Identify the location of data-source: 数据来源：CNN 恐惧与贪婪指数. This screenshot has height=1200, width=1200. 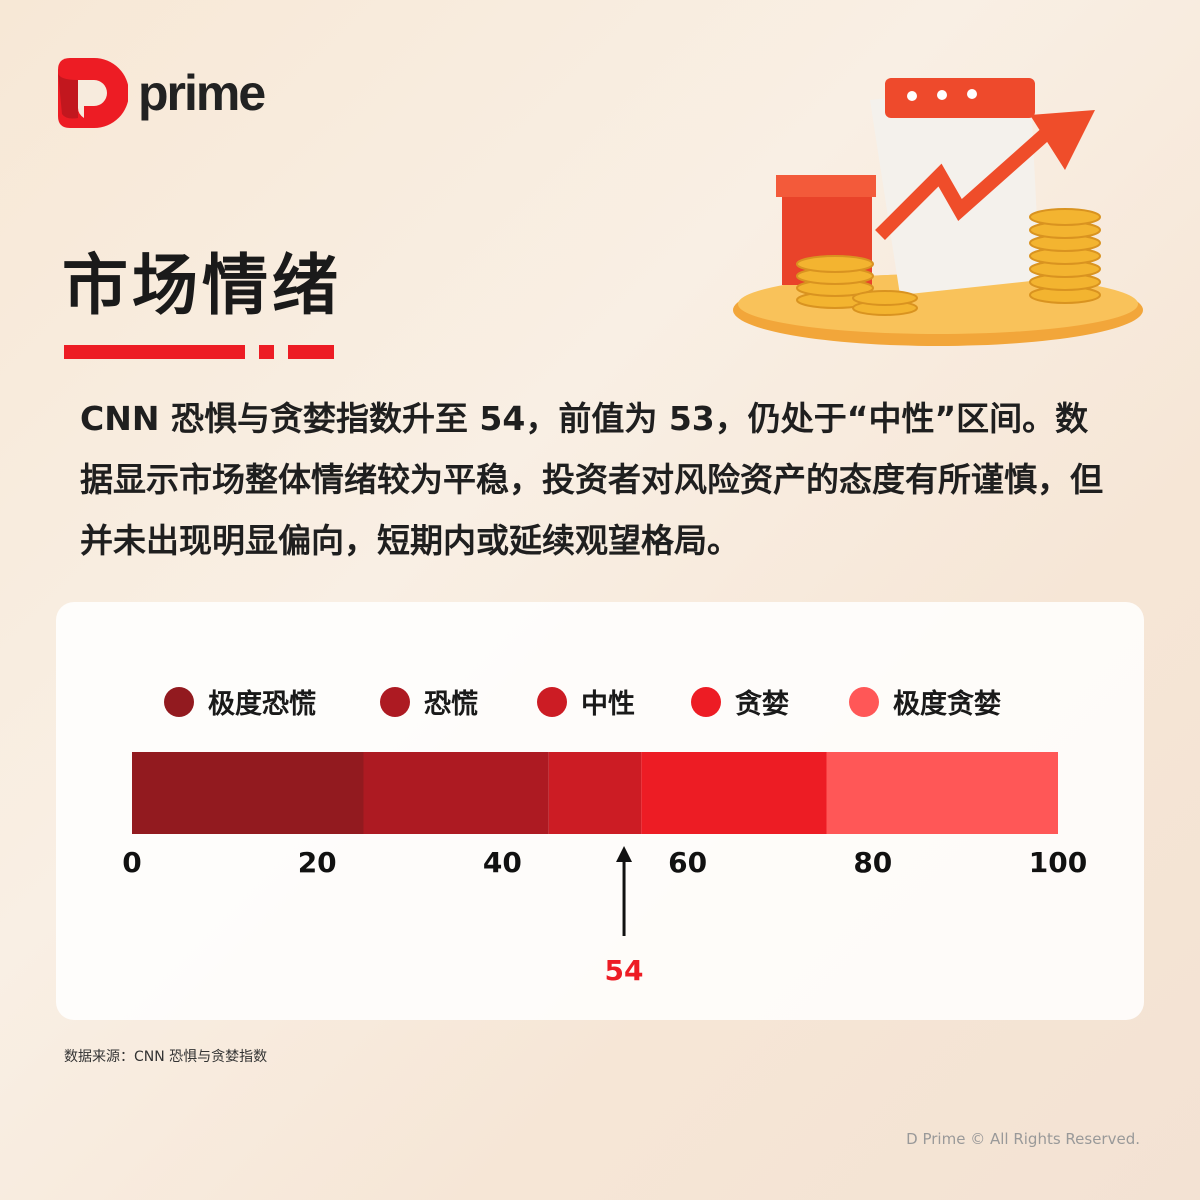
(166, 1057).